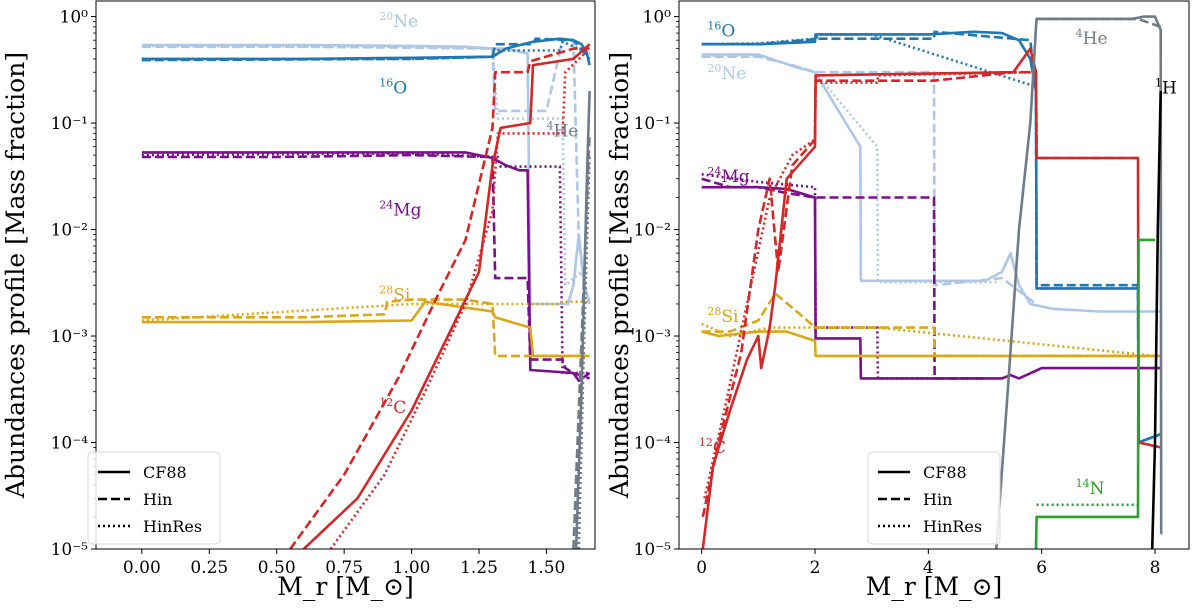  Describe the element at coordinates (815, 568) in the screenshot. I see `x-tick-label: 2` at that location.